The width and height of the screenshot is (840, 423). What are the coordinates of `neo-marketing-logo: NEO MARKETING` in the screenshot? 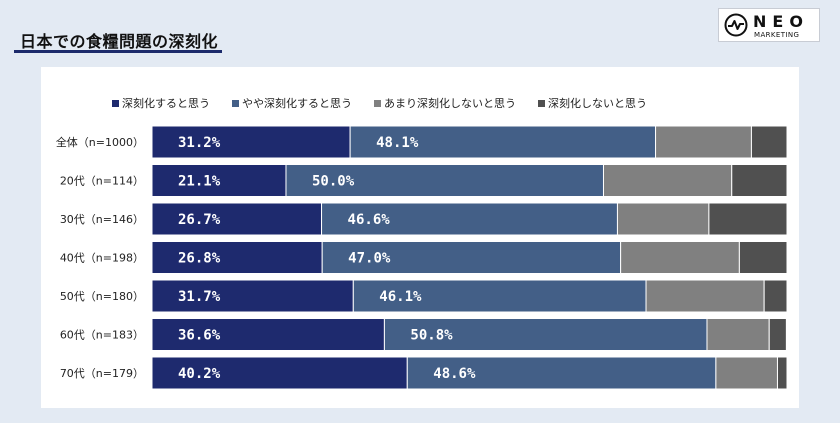 It's located at (769, 25).